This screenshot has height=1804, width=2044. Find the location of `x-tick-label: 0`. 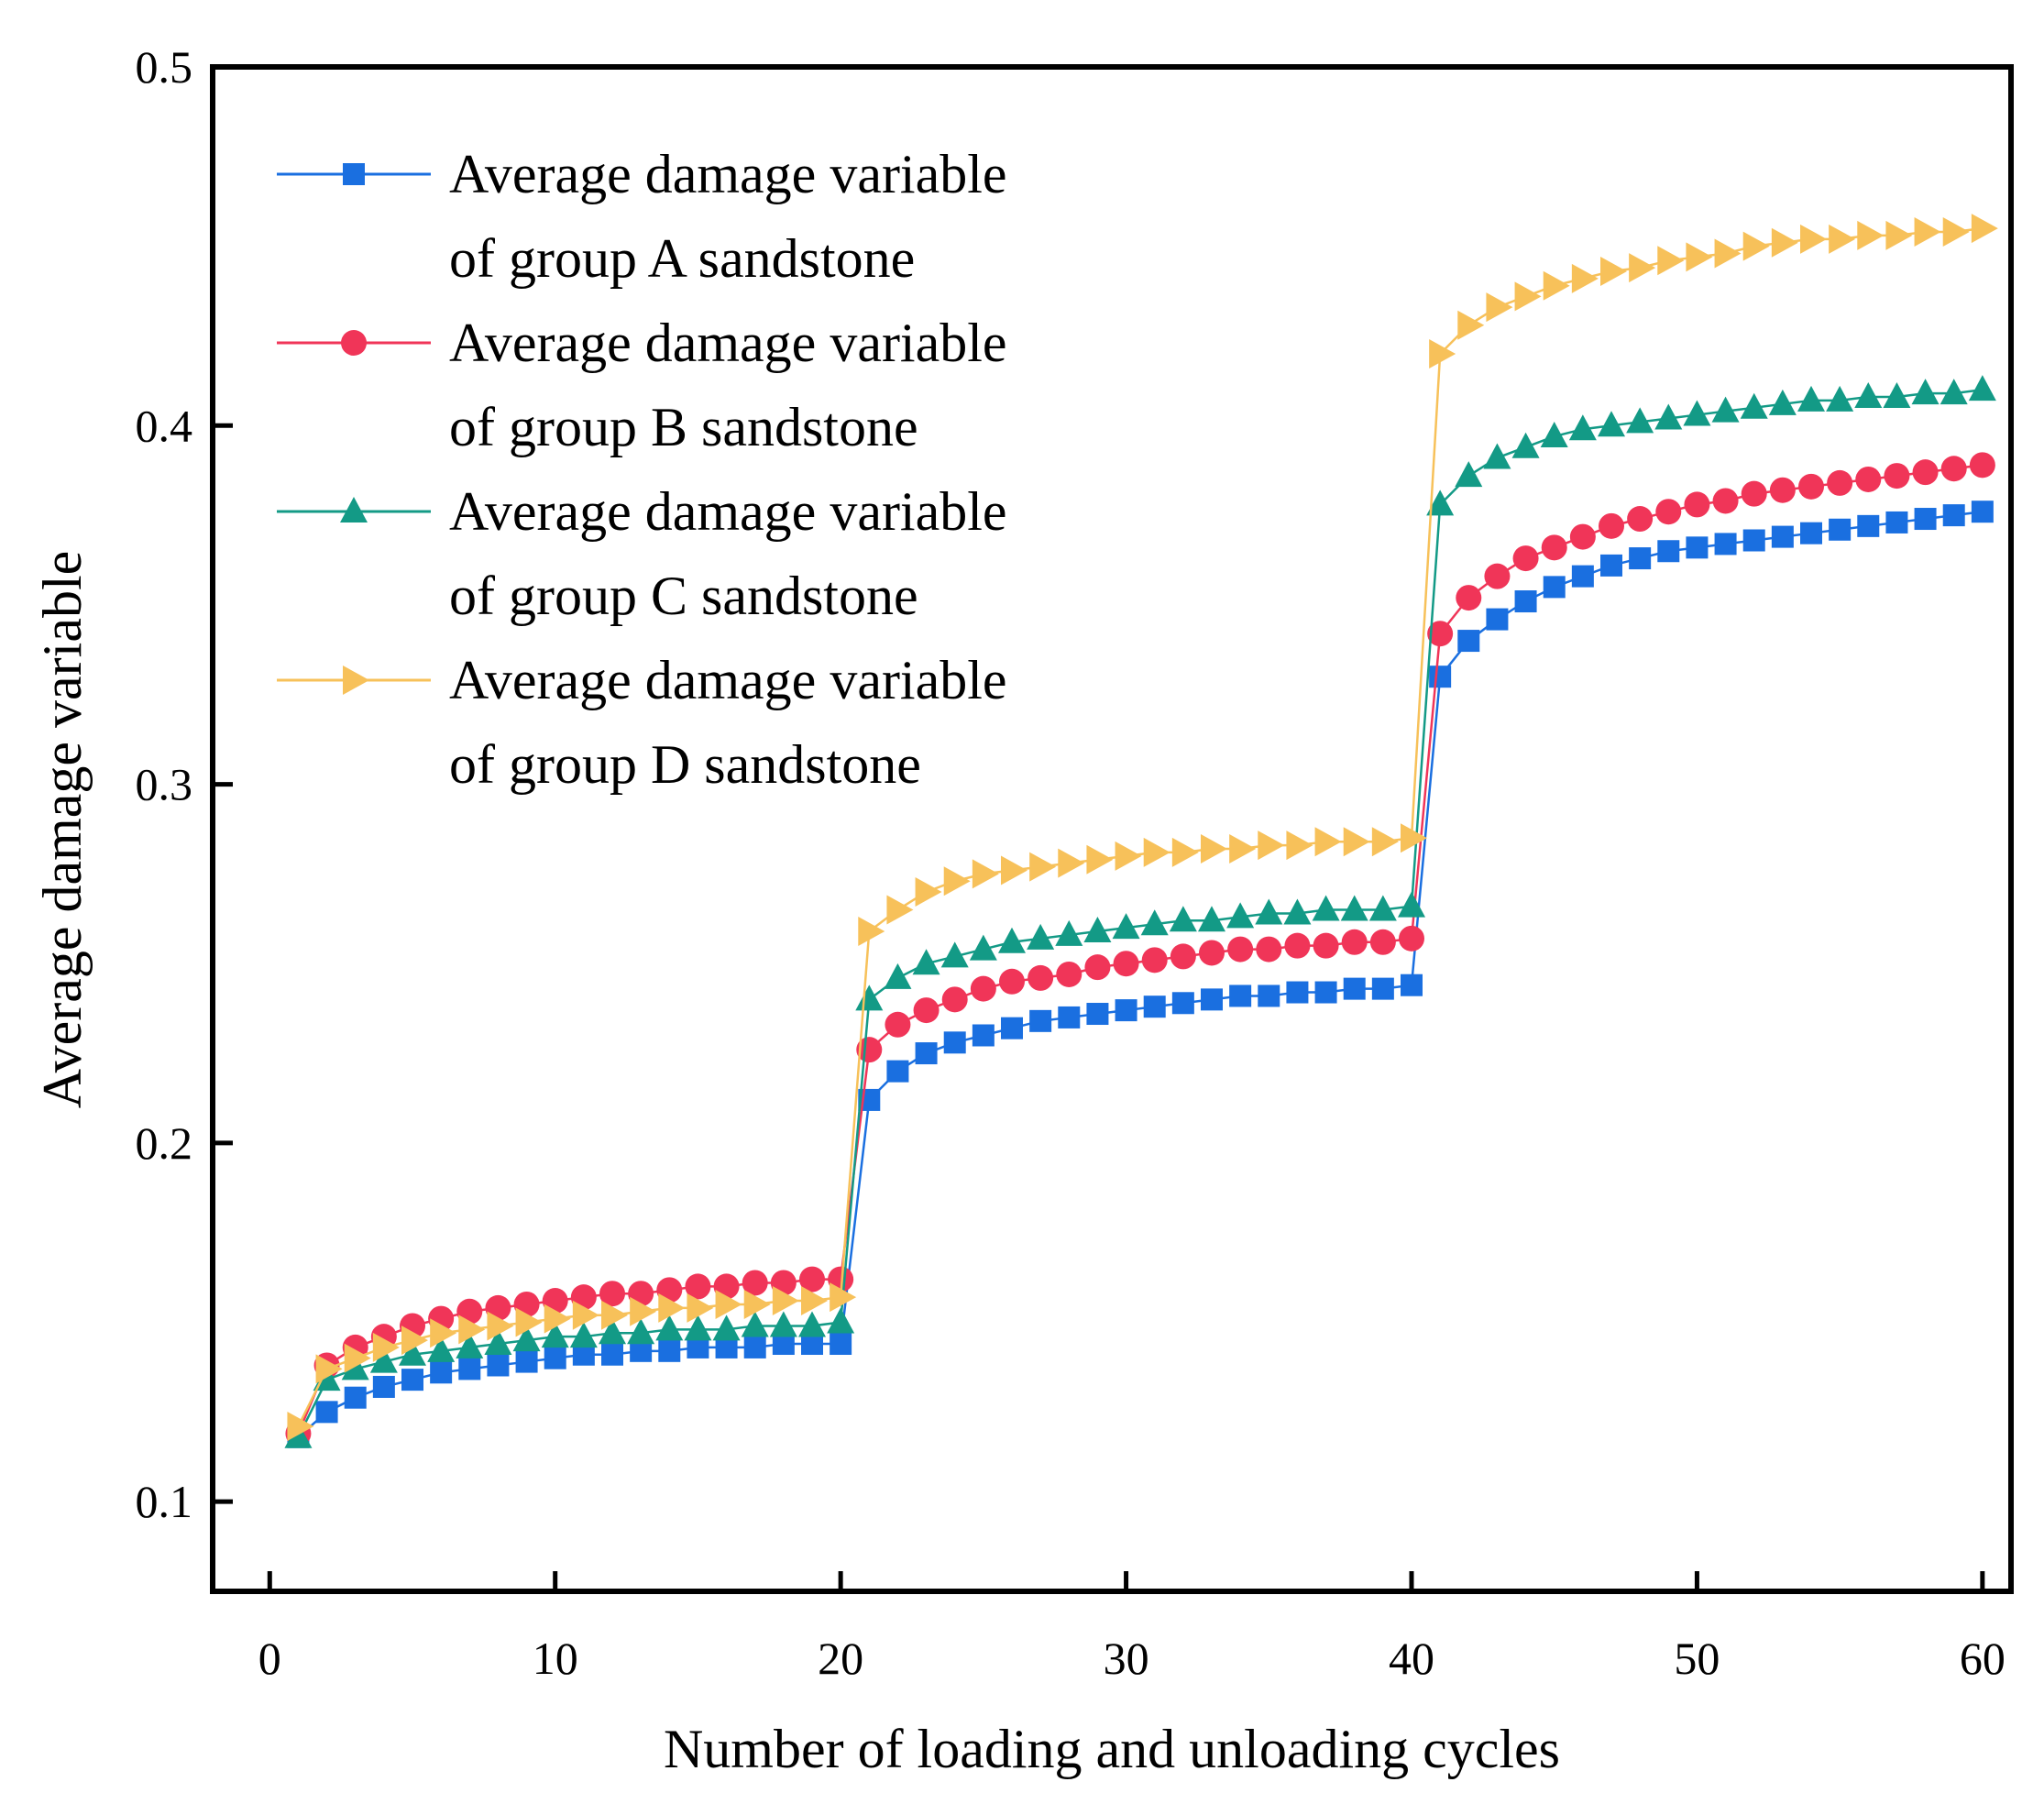

x-tick-label: 0 is located at coordinates (270, 1658).